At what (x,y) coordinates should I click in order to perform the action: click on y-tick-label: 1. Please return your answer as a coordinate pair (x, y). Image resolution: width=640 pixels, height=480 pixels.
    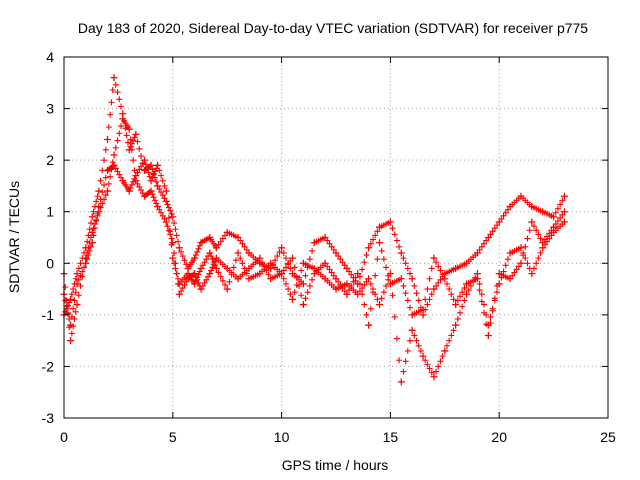
    Looking at the image, I should click on (50, 212).